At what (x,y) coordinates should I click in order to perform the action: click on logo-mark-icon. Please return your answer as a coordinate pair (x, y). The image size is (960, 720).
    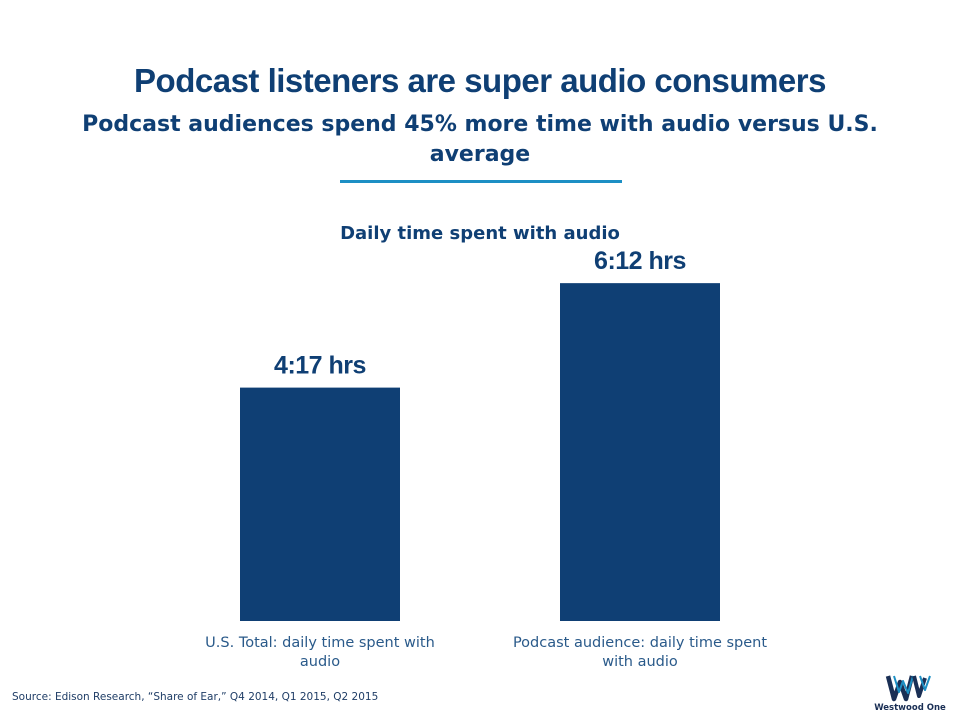
    Looking at the image, I should click on (908, 688).